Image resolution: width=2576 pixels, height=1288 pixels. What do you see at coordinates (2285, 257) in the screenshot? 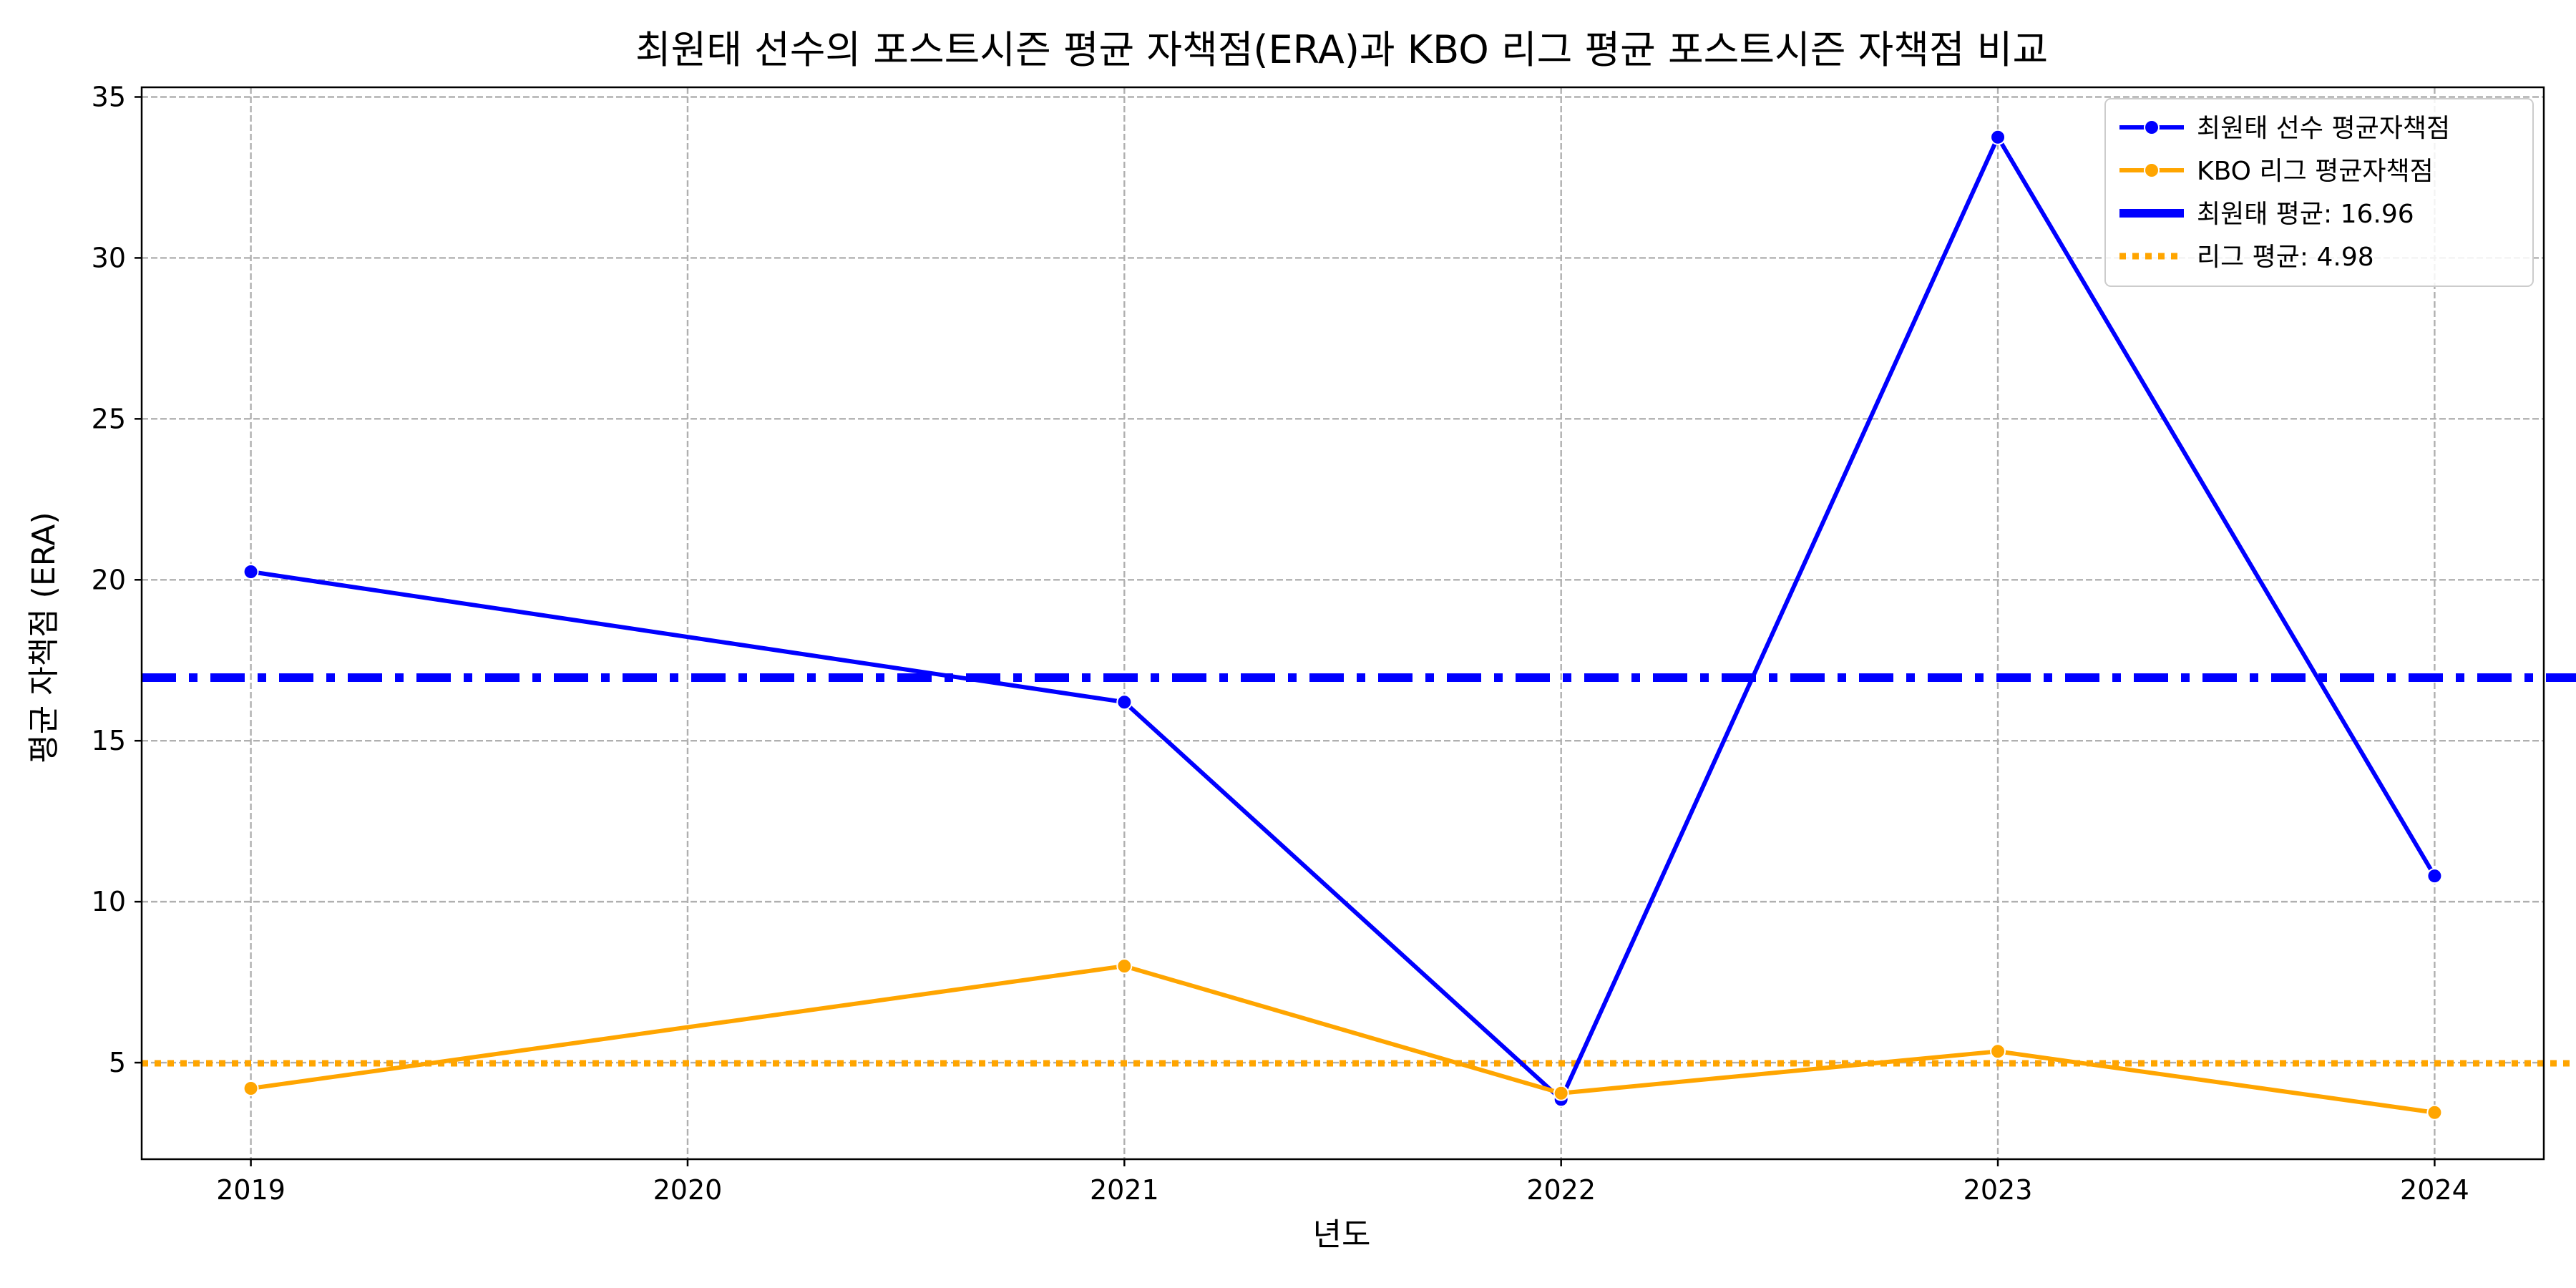
I see `legend-label: 리그 평균: 4.98` at bounding box center [2285, 257].